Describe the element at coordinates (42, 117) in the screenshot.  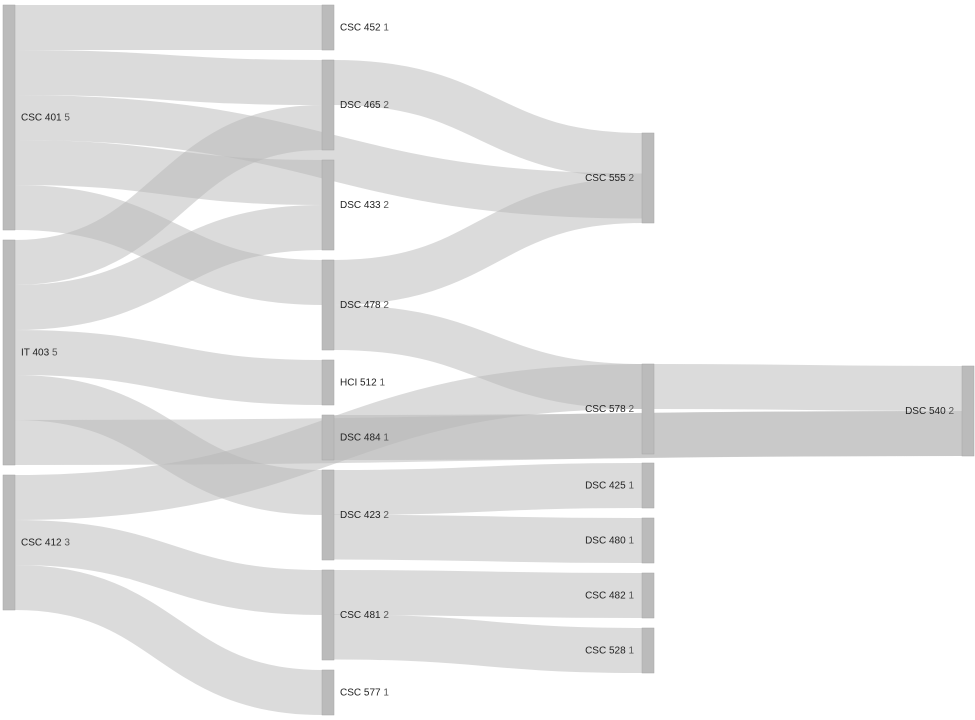
I see `node-name: CSC 401` at that location.